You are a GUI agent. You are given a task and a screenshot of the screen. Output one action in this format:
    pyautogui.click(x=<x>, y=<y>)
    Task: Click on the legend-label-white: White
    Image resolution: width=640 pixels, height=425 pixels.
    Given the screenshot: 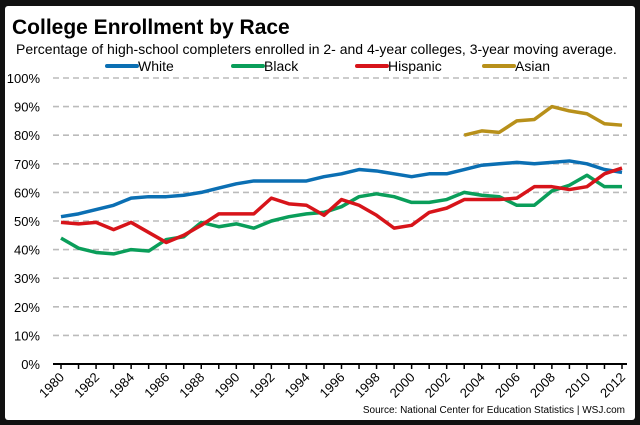 What is the action you would take?
    pyautogui.click(x=156, y=66)
    